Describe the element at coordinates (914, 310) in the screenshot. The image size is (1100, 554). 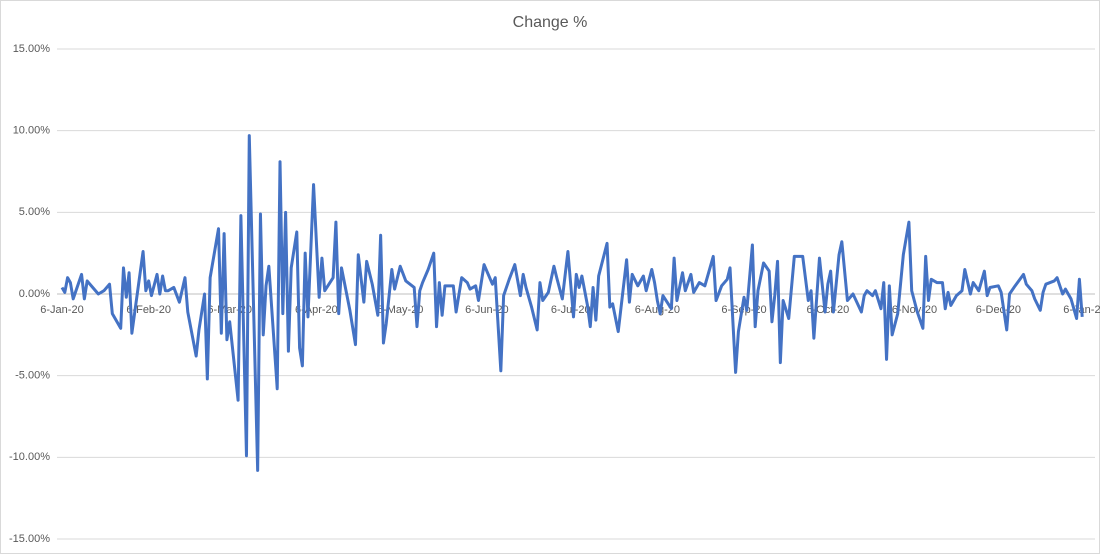
I see `x-tick-label: 6-Nov-20` at that location.